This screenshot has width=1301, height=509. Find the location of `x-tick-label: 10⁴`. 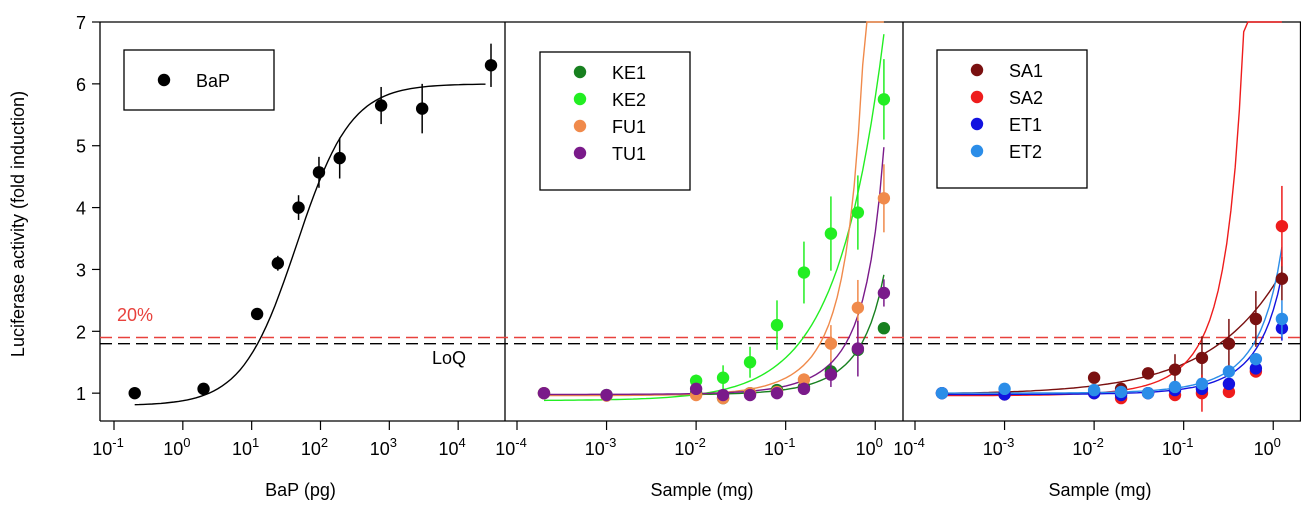

x-tick-label: 10⁴ is located at coordinates (452, 447).